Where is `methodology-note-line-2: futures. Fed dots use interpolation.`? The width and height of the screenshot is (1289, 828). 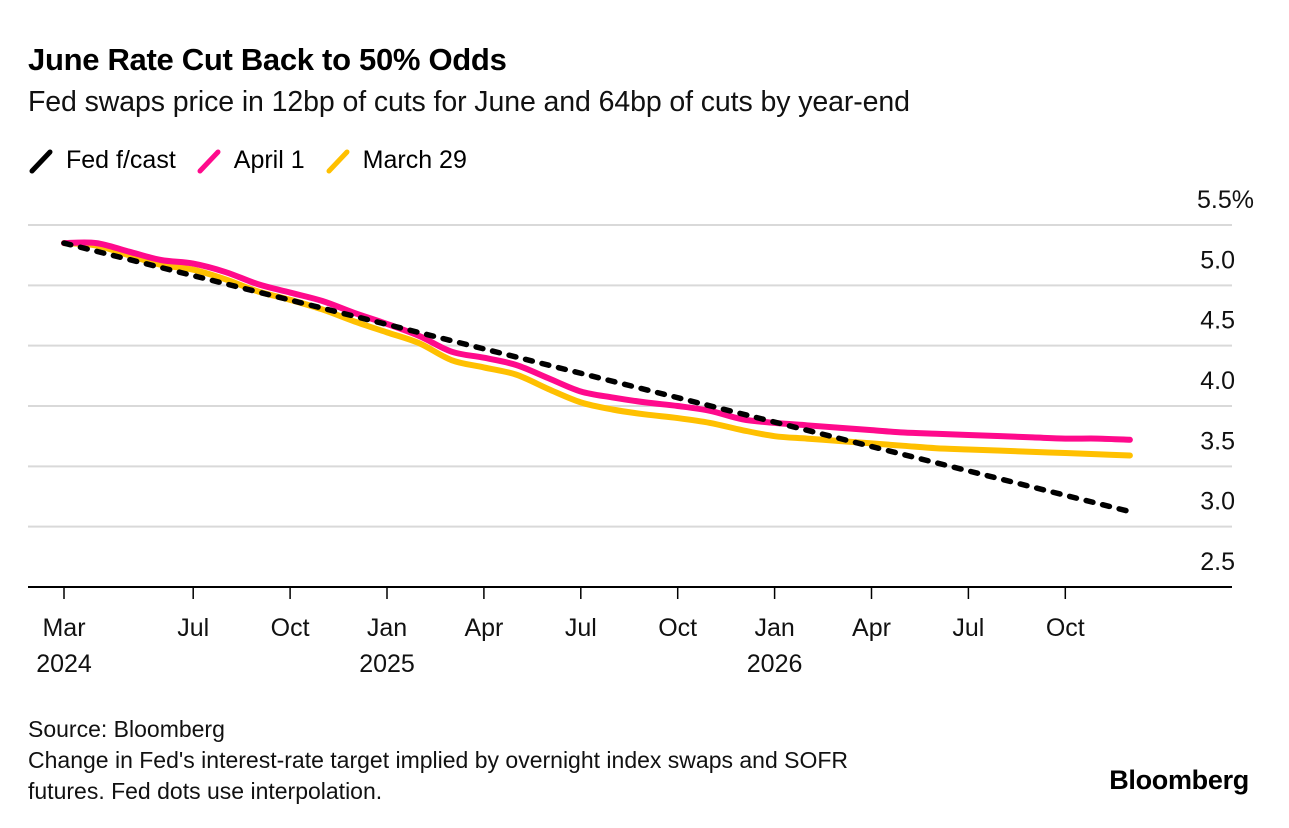
methodology-note-line-2: futures. Fed dots use interpolation. is located at coordinates (205, 791).